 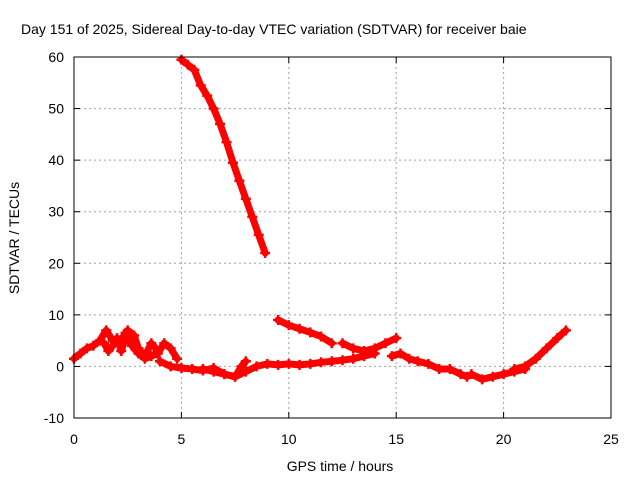 I want to click on y-tick-label: 30, so click(x=56, y=212).